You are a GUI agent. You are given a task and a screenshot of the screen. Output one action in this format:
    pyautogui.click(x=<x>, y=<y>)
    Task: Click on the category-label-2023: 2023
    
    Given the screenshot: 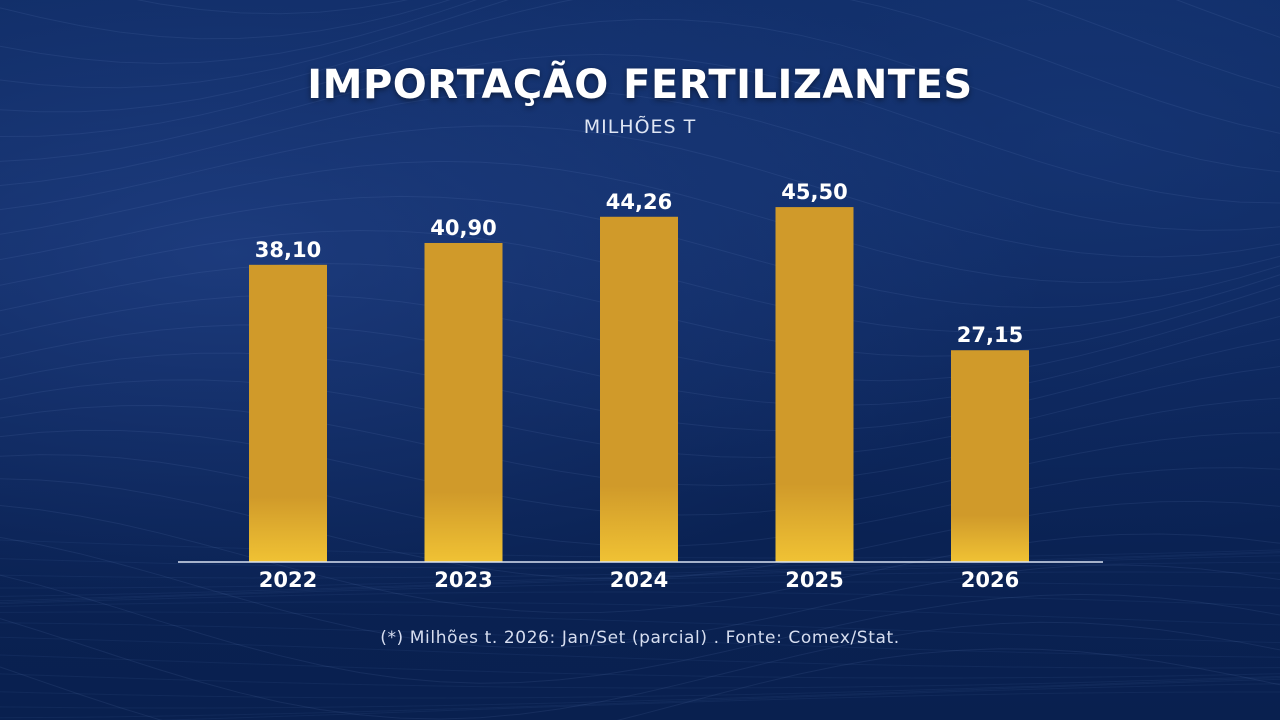 What is the action you would take?
    pyautogui.click(x=463, y=580)
    